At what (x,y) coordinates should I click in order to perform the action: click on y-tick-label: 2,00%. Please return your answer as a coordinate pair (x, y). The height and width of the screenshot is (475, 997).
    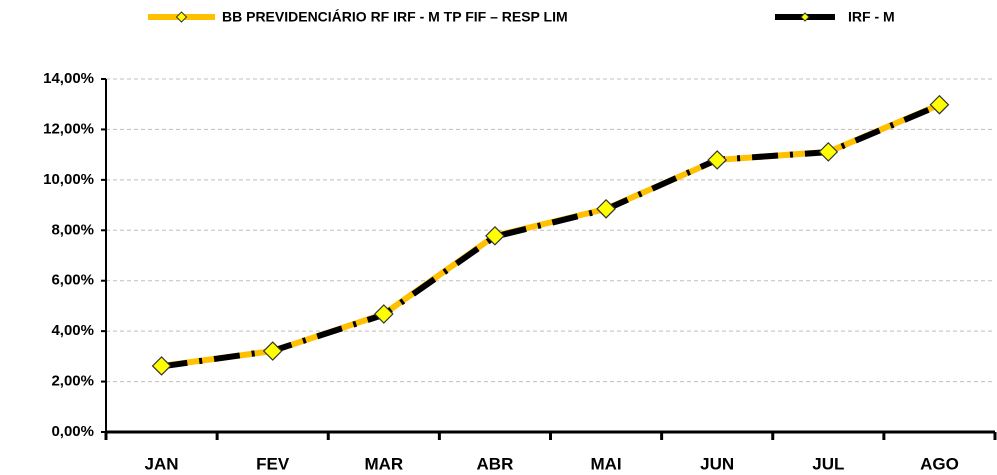
    Looking at the image, I should click on (72, 381).